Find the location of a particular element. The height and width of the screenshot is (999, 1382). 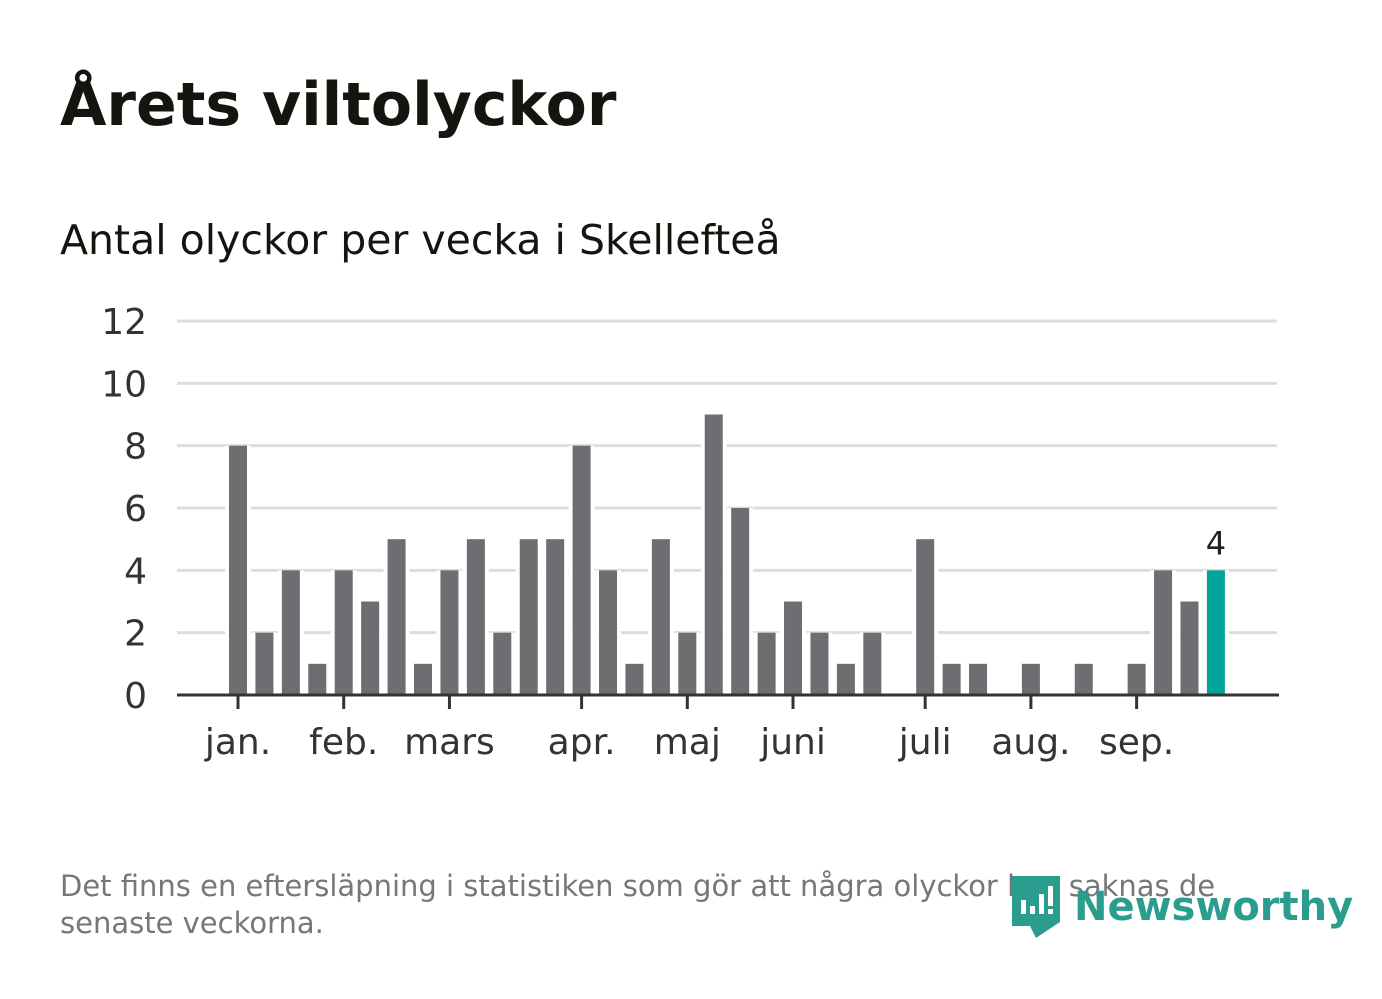

x-tick-label: jan. is located at coordinates (237, 742).